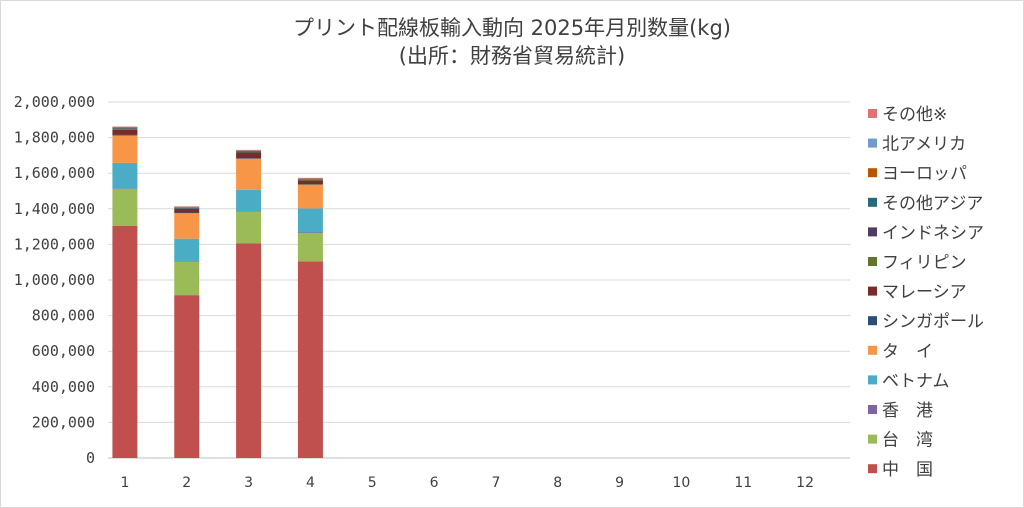 This screenshot has width=1024, height=508. I want to click on x-tick-label: 1, so click(124, 483).